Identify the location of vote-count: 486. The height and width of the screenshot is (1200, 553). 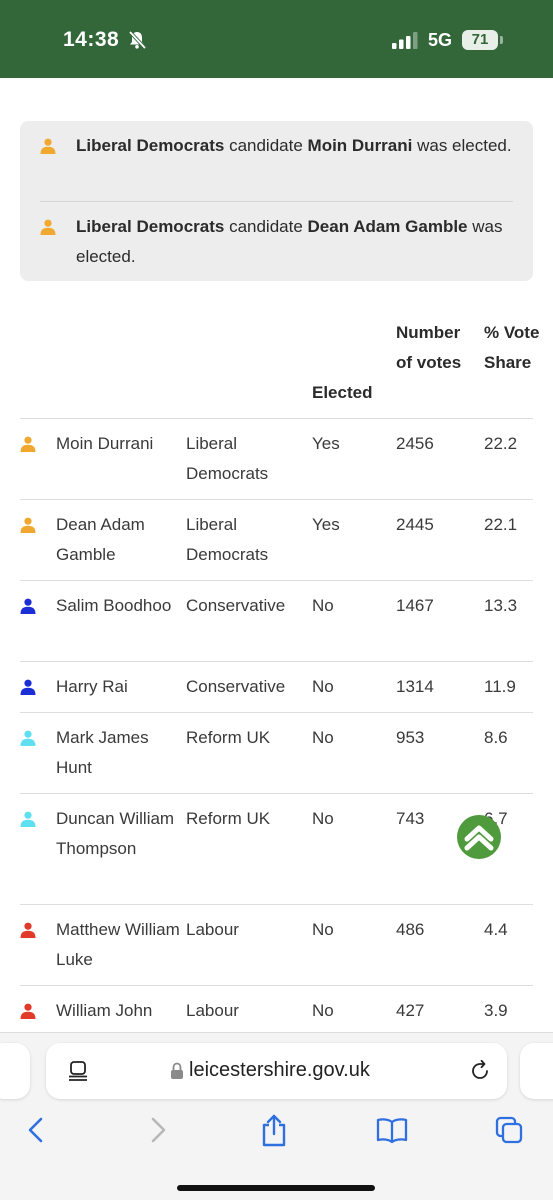
(410, 929).